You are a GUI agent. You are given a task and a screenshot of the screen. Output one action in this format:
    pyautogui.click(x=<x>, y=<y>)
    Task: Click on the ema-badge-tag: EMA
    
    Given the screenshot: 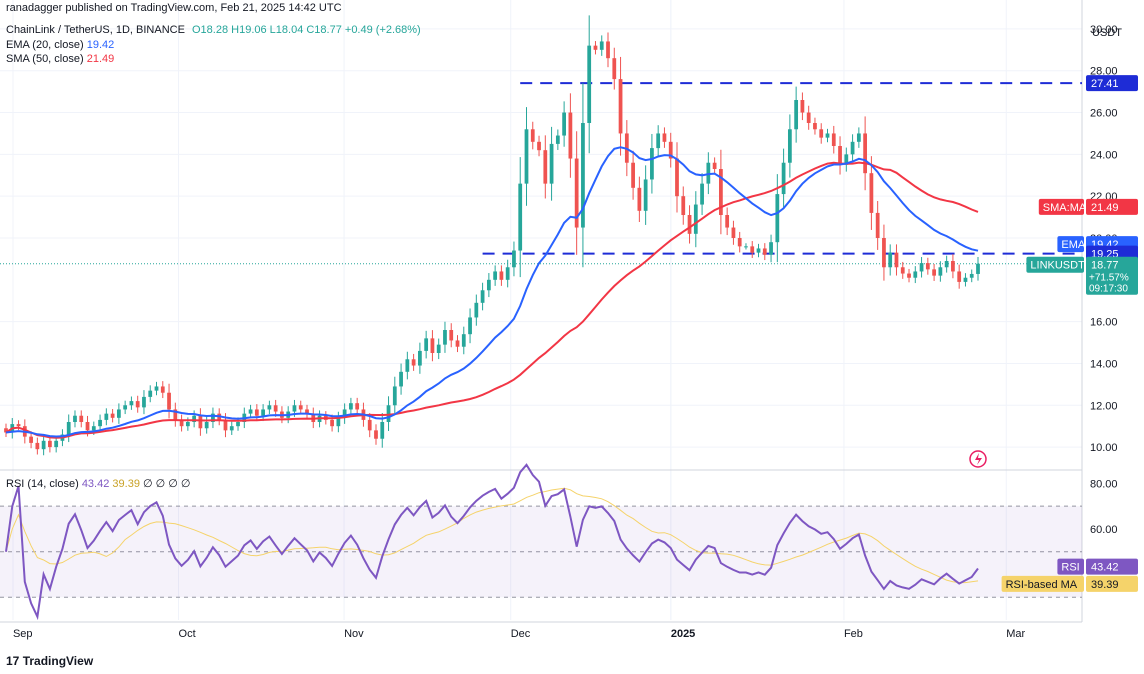 What is the action you would take?
    pyautogui.click(x=1073, y=245)
    